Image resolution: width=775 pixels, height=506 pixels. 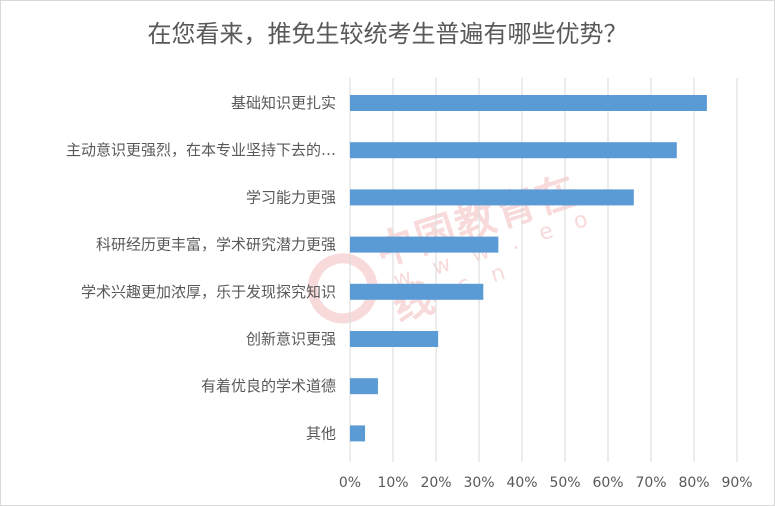 What do you see at coordinates (521, 483) in the screenshot?
I see `x-tick-label: 40%` at bounding box center [521, 483].